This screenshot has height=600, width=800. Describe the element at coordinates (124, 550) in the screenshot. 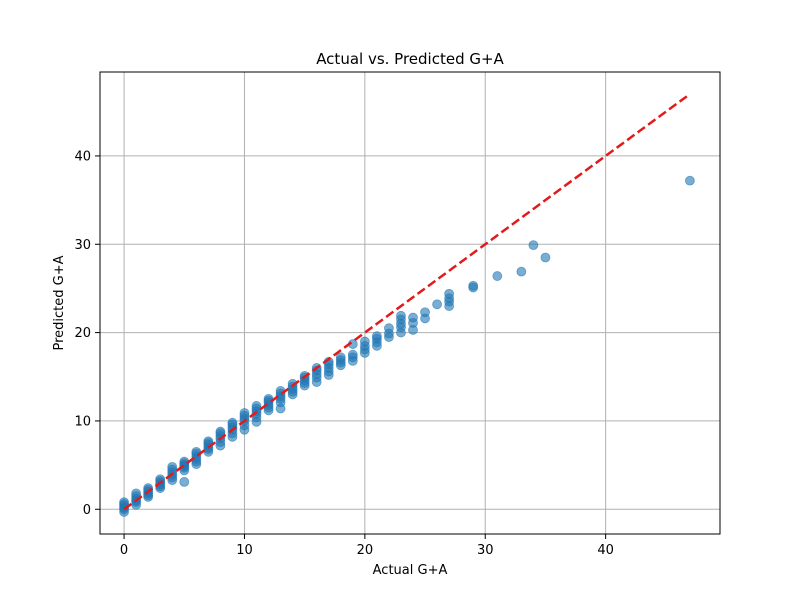

I see `x-tick-label: 0` at that location.